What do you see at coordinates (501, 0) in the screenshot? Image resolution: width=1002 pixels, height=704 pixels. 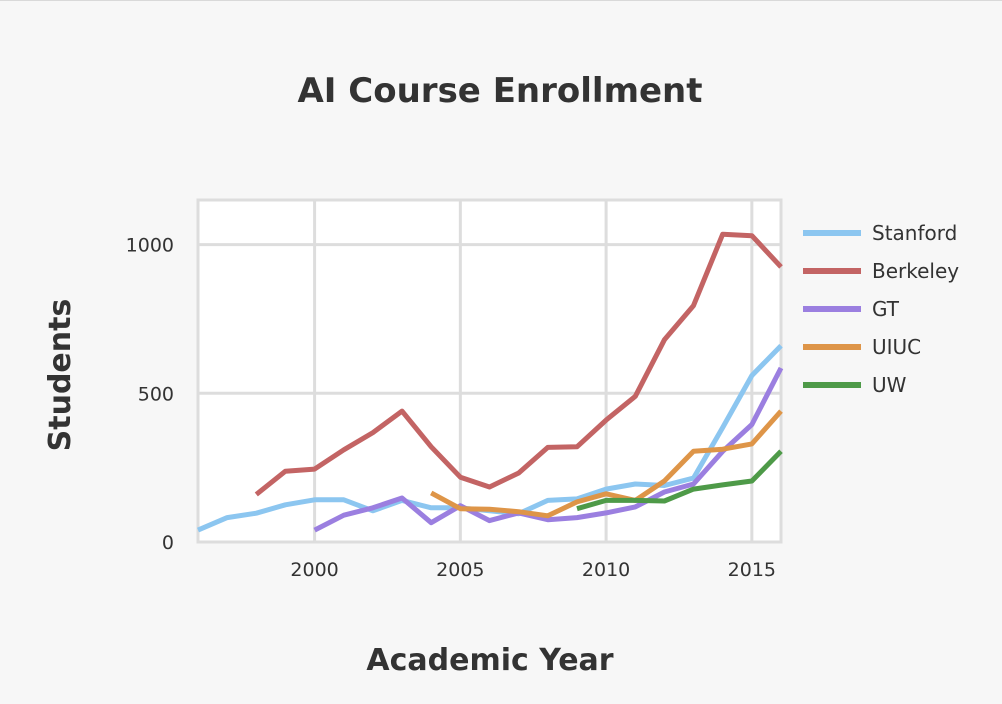 I see `top-border-line` at bounding box center [501, 0].